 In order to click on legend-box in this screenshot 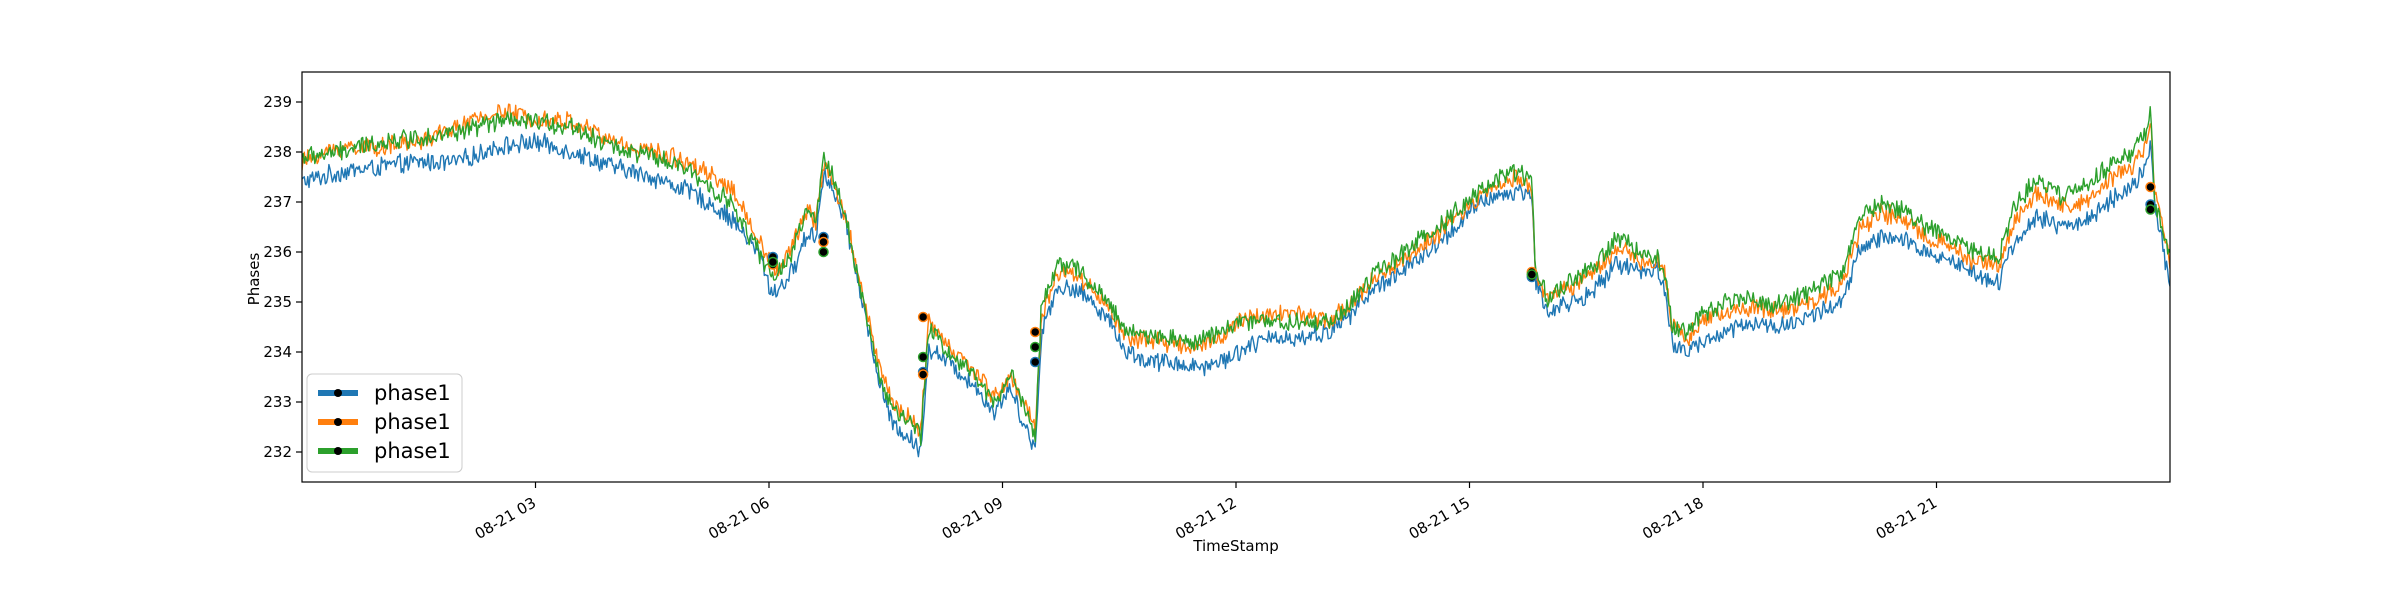, I will do `click(384, 423)`.